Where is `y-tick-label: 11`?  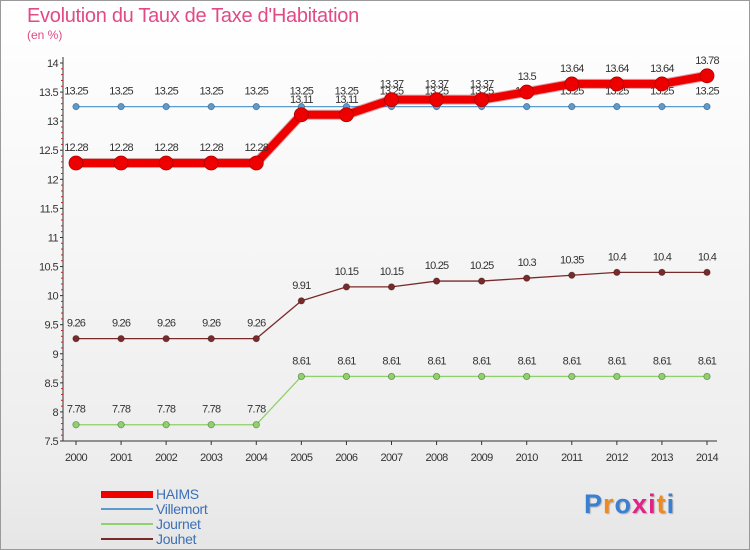
y-tick-label: 11 is located at coordinates (53, 238).